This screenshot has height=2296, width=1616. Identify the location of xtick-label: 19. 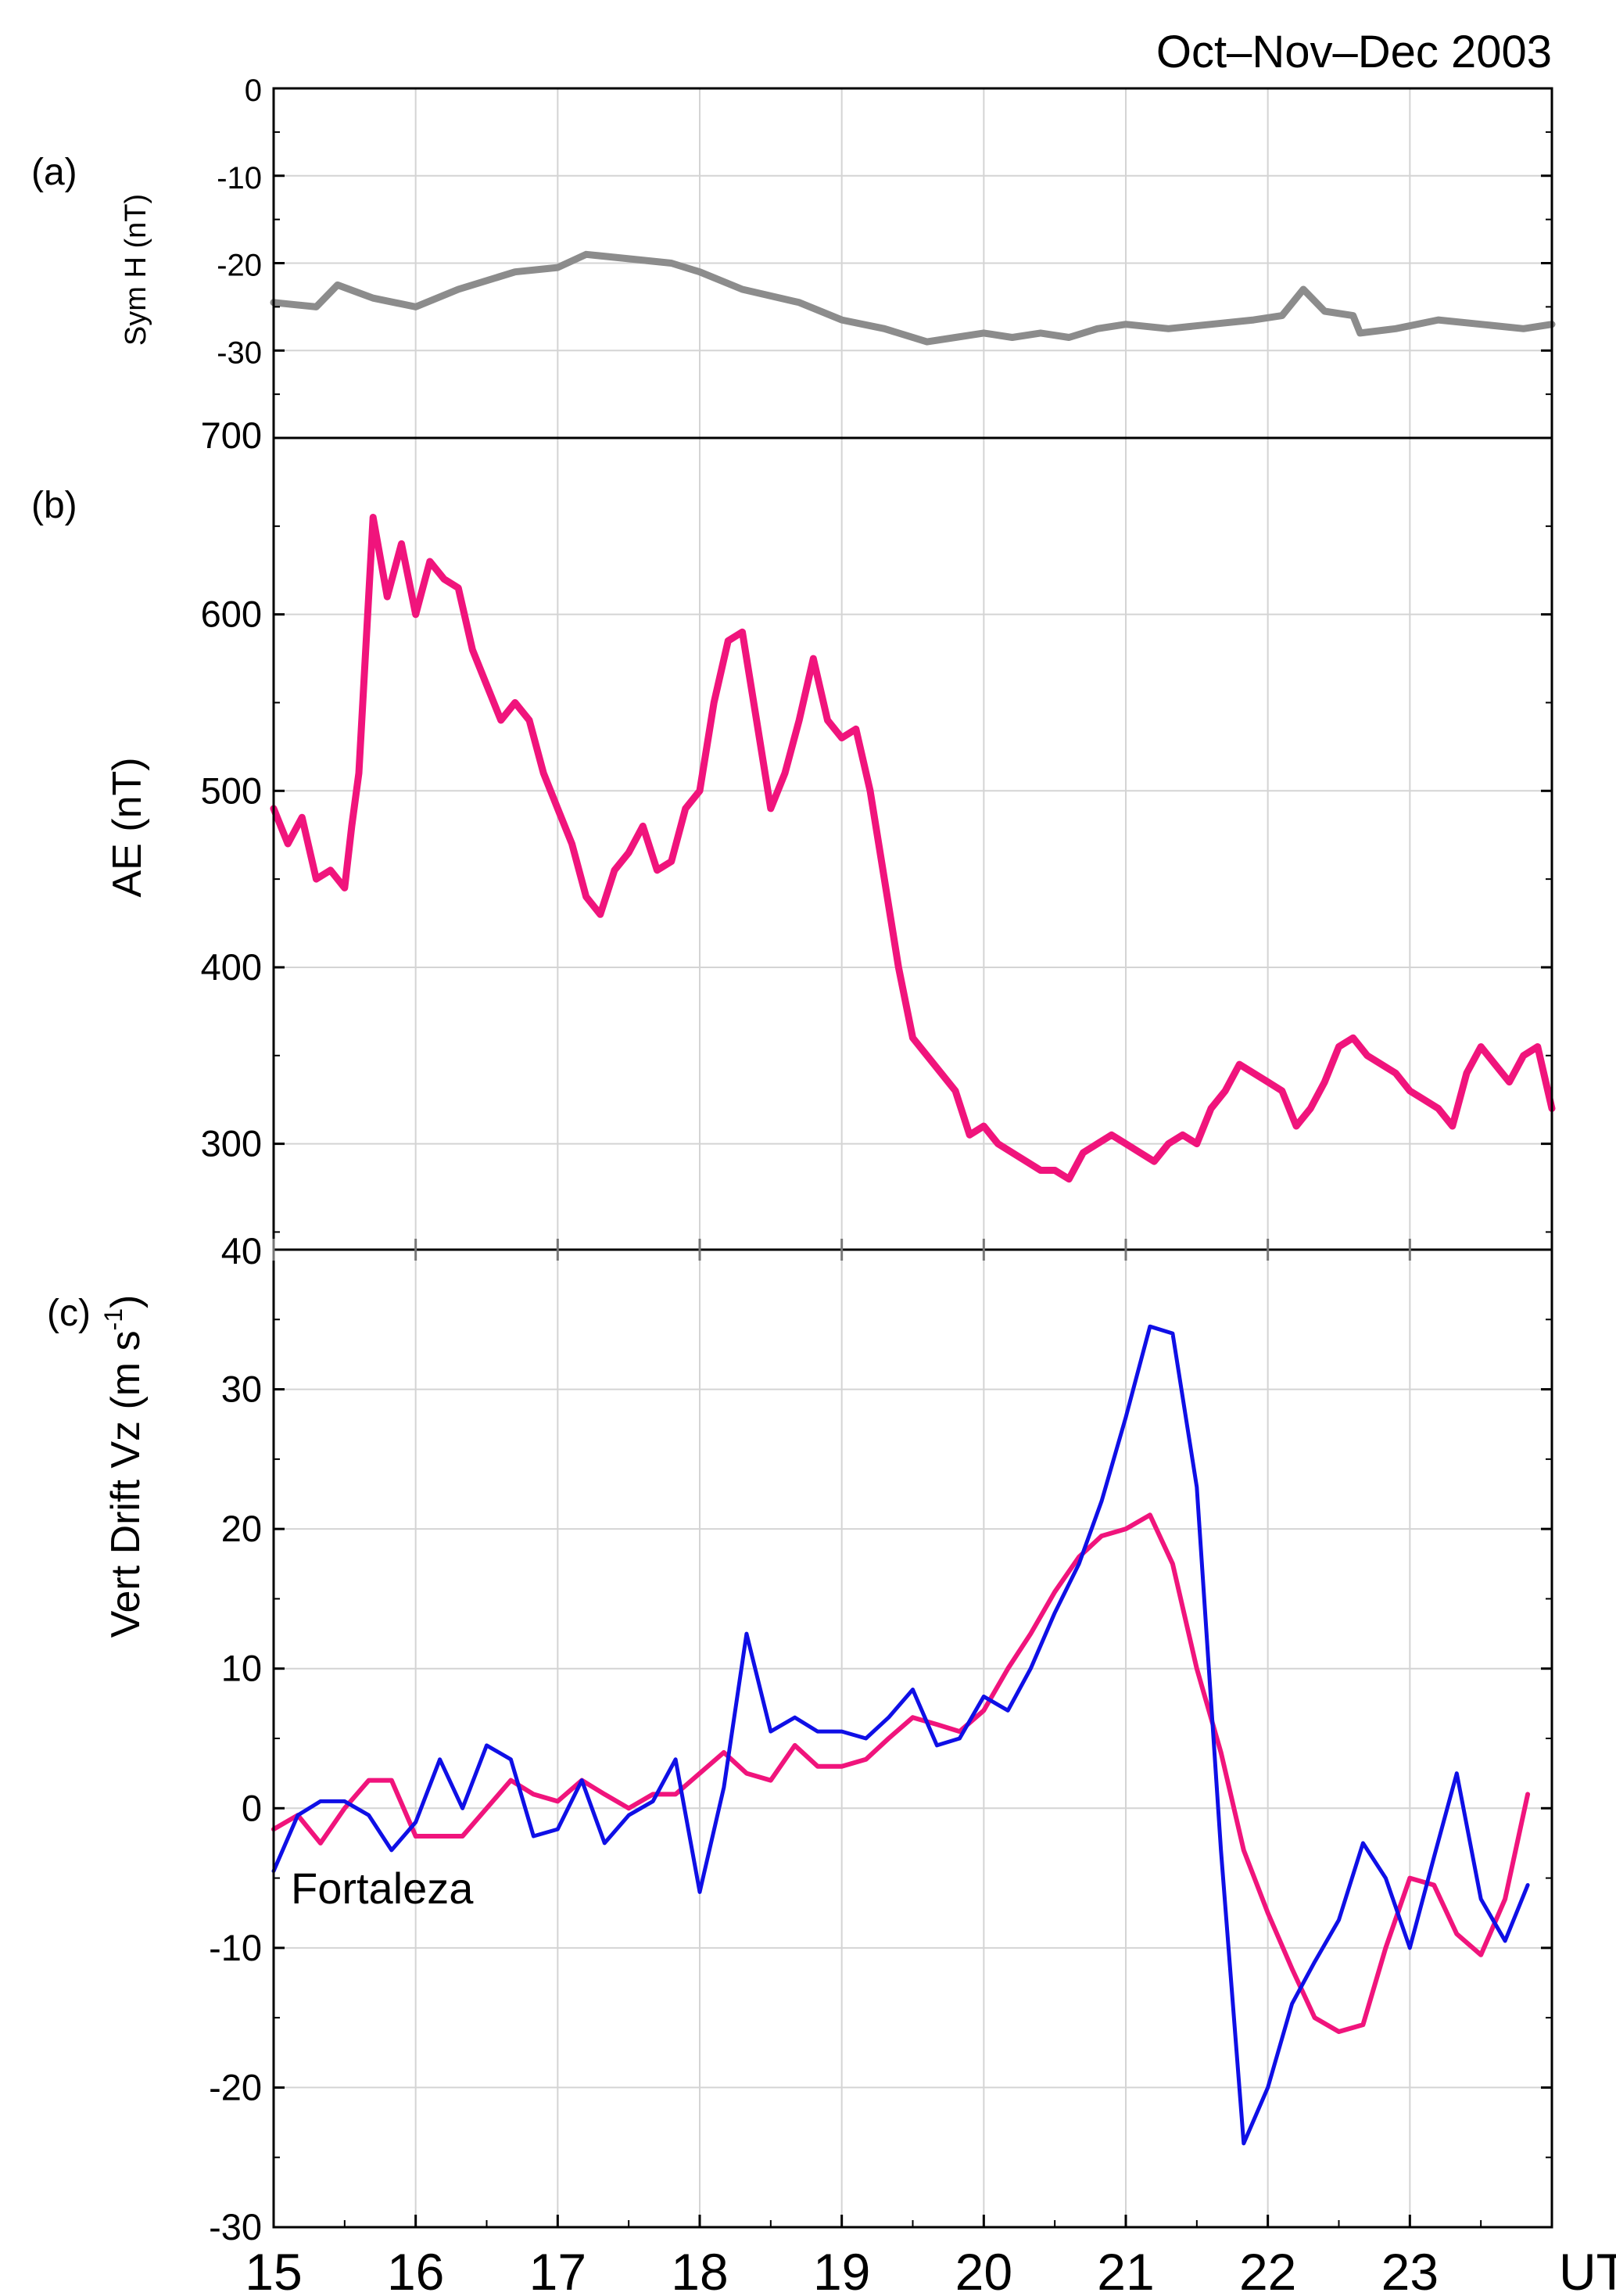
(842, 2269).